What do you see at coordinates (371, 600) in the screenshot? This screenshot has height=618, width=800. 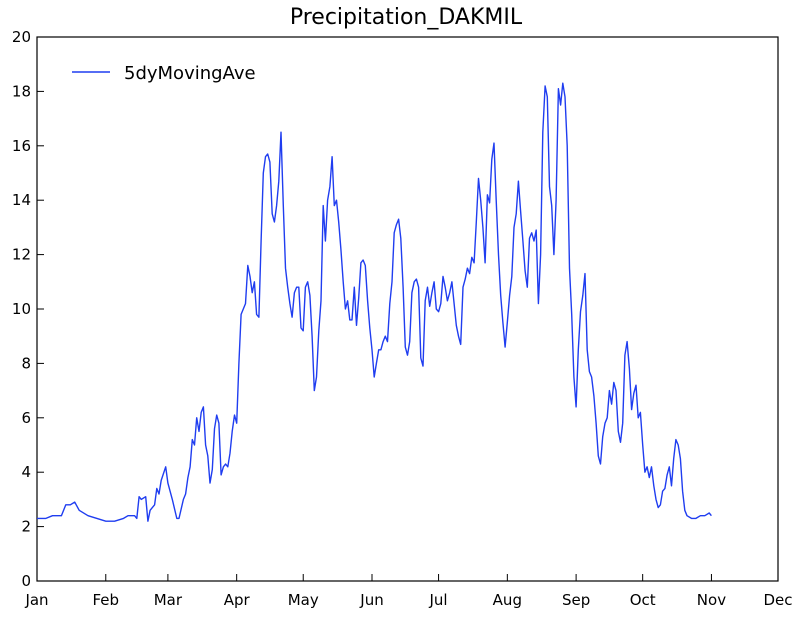 I see `x-tick-label-jun: Jun` at bounding box center [371, 600].